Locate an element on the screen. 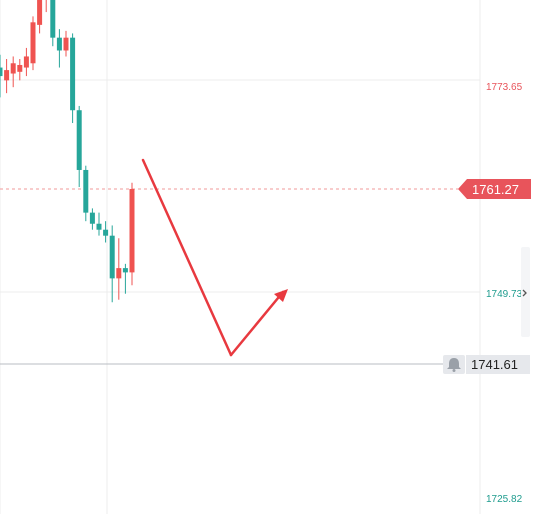  axis-scroll-handle is located at coordinates (525, 292).